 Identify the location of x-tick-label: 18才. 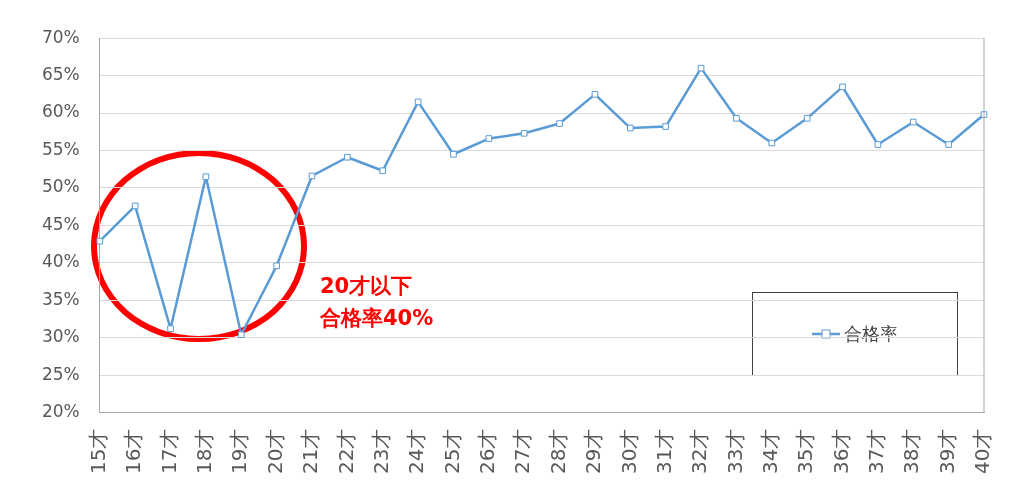
(204, 451).